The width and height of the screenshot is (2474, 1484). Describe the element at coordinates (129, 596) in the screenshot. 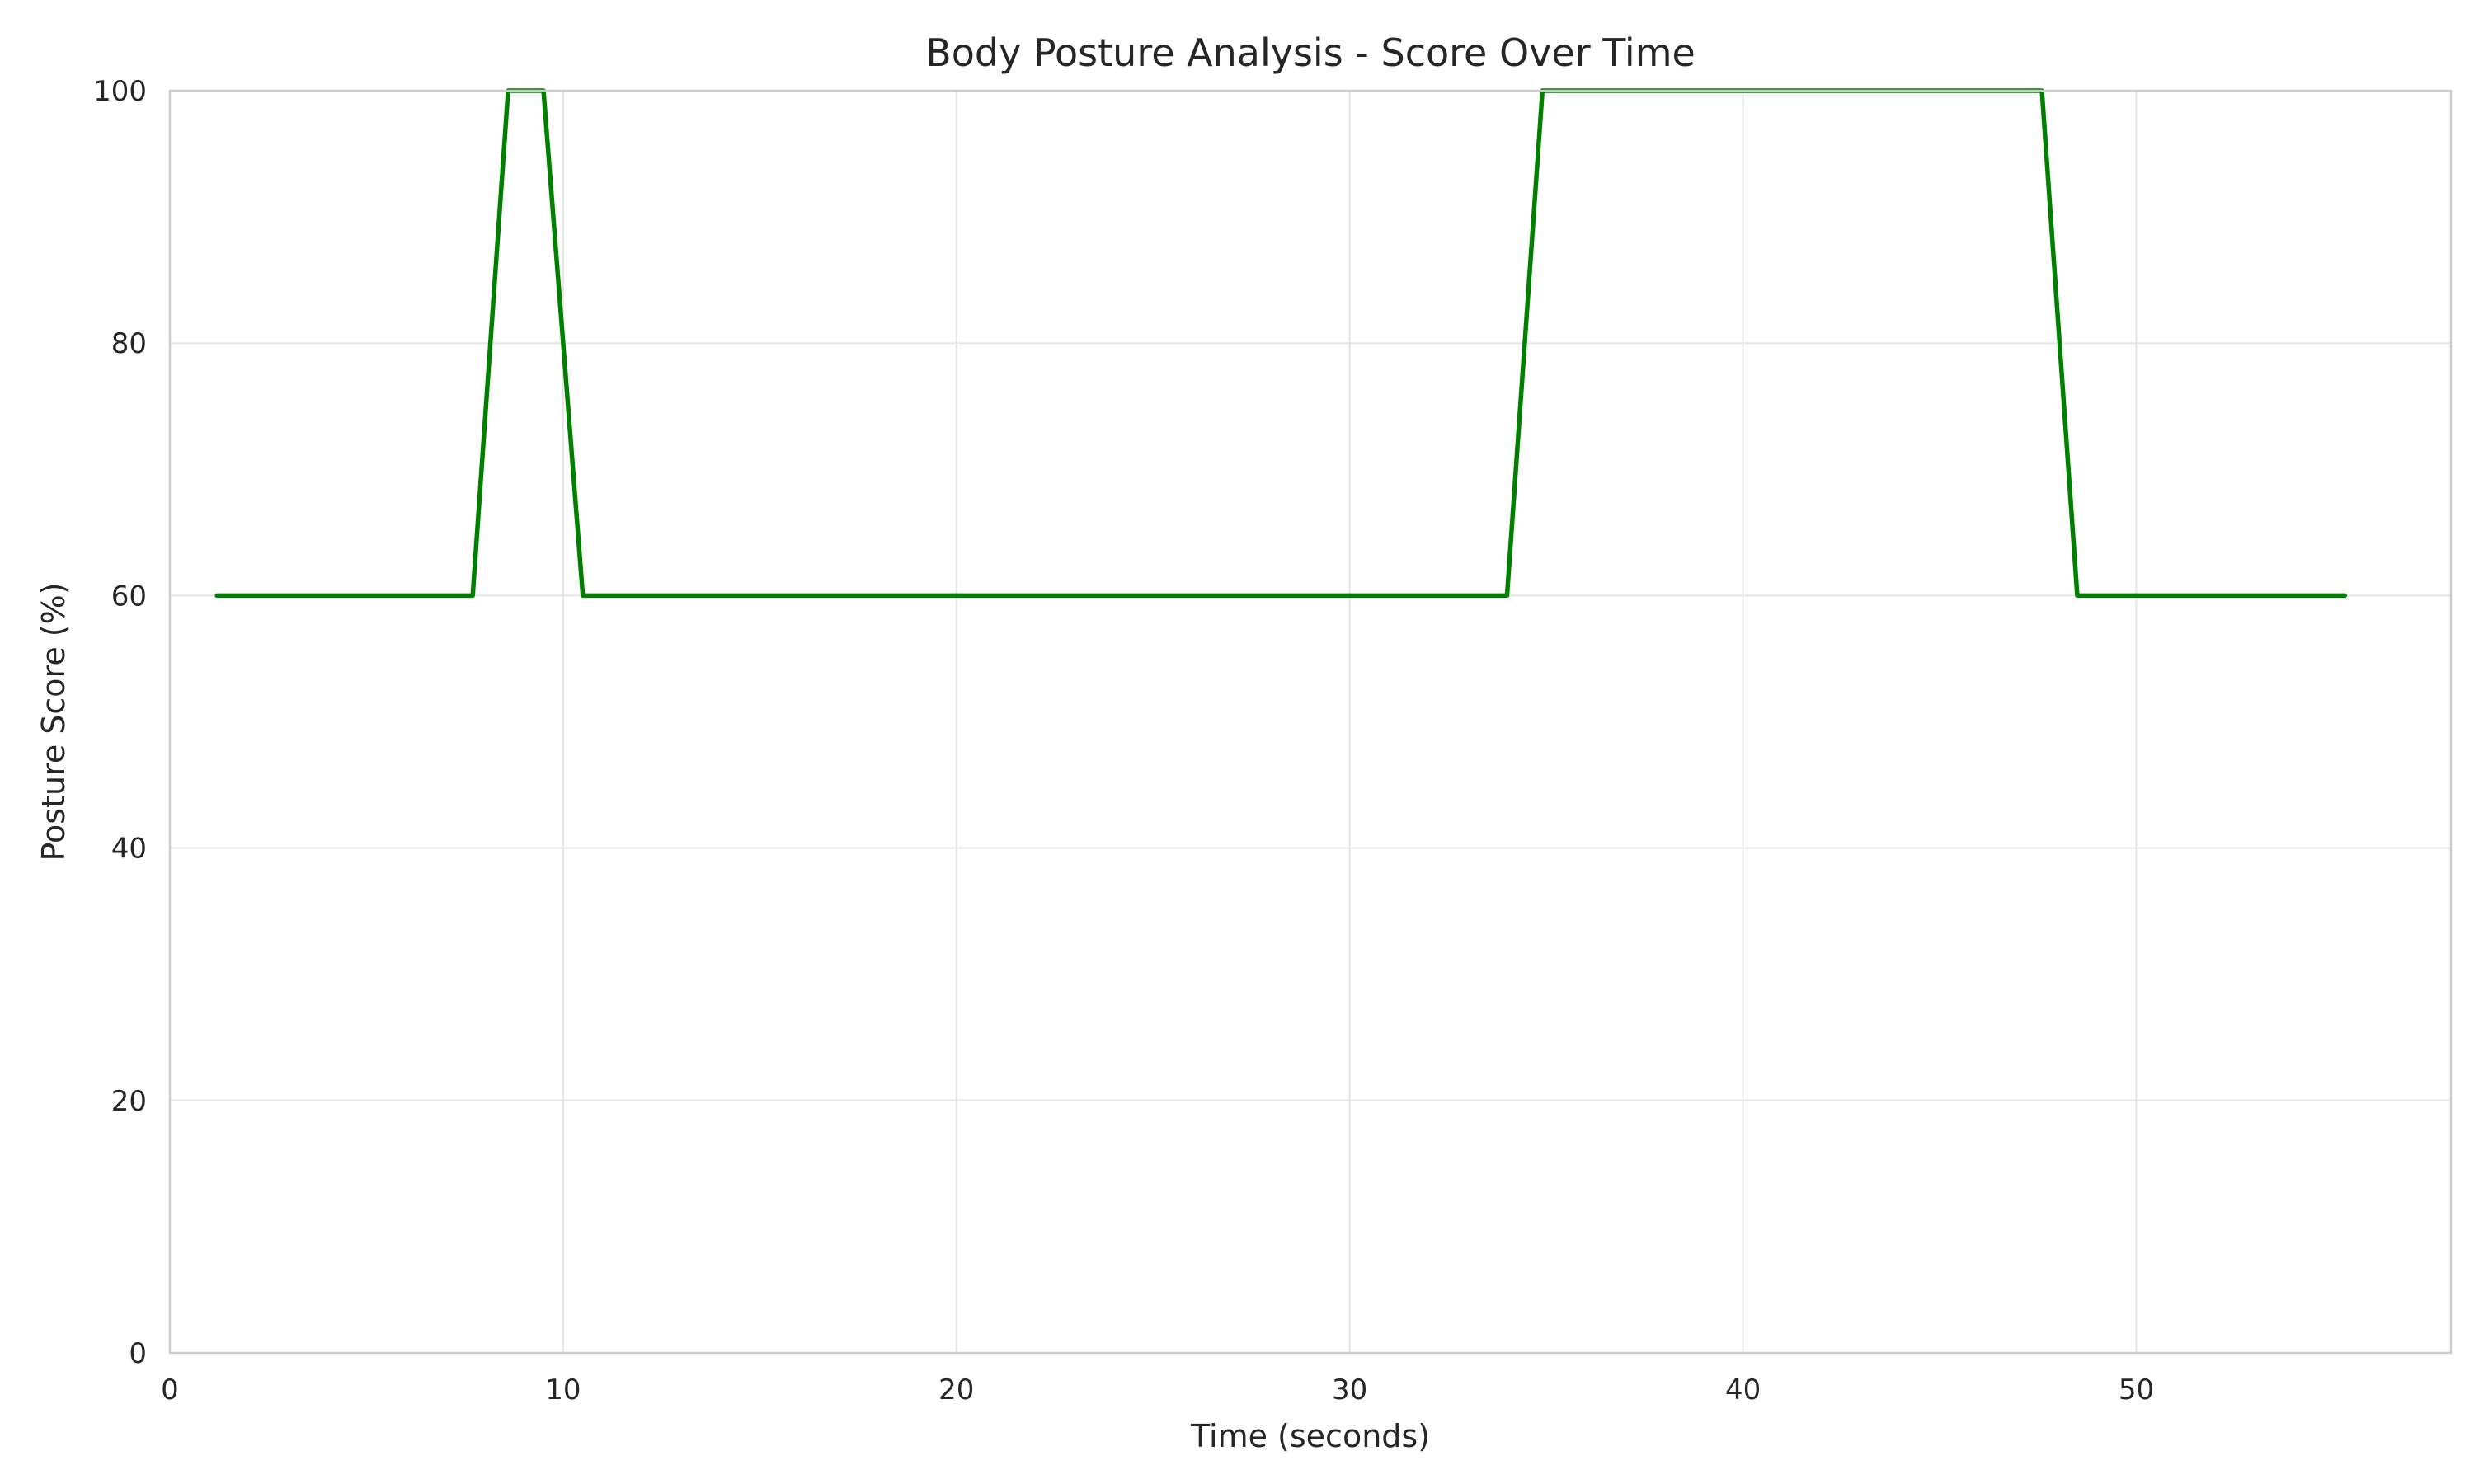

I see `y-tick-label: 60` at that location.